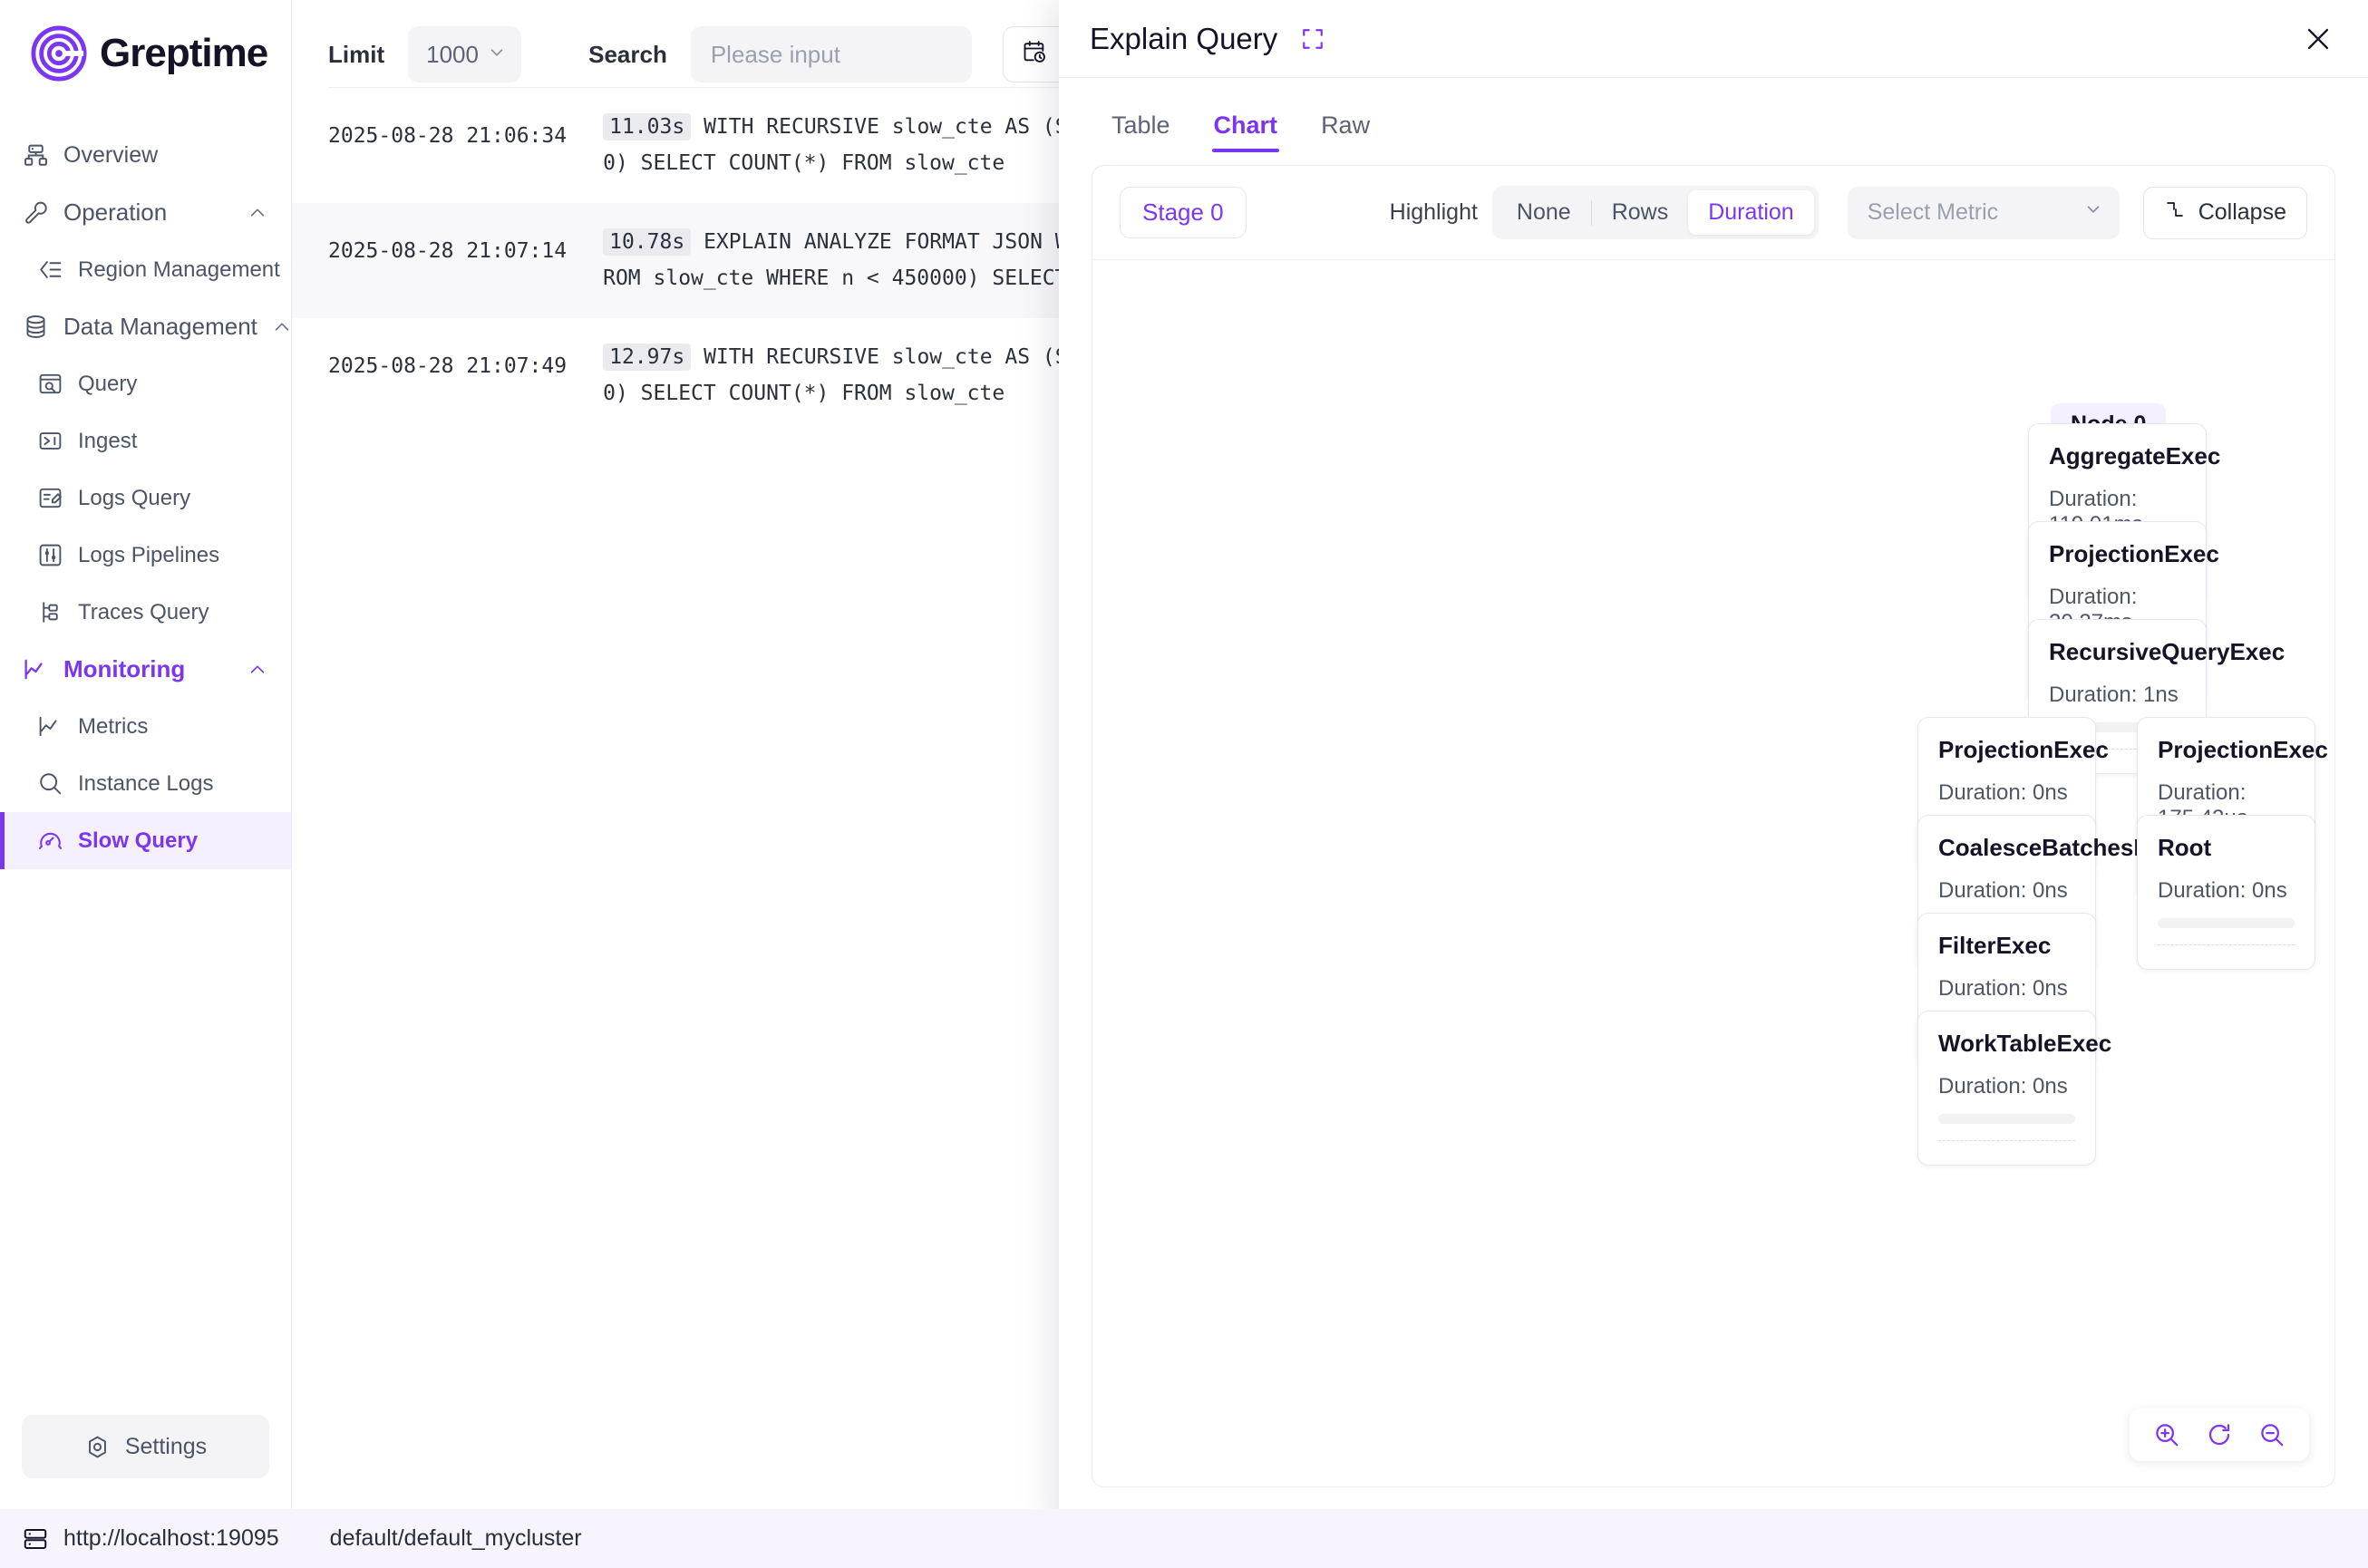 Image resolution: width=2368 pixels, height=1568 pixels. I want to click on row-timestamp: 2025-08-28 21:07:49, so click(448, 366).